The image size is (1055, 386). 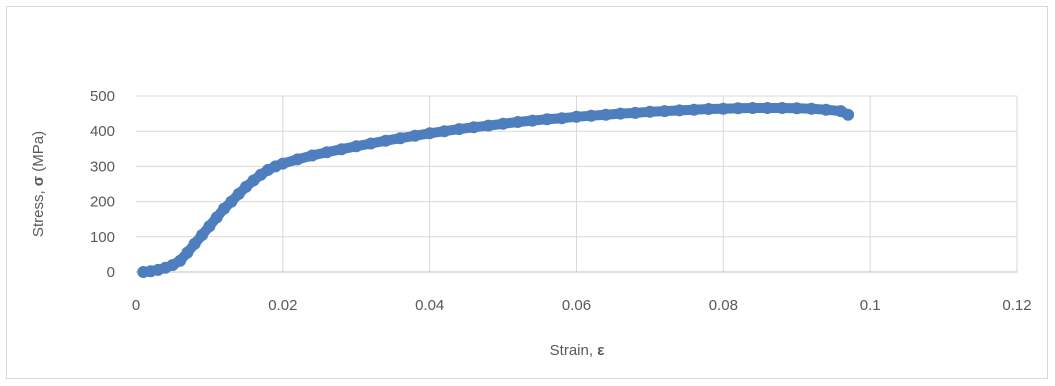 I want to click on y-tick-labels: 0 100 200 300 400 500, so click(x=102, y=184).